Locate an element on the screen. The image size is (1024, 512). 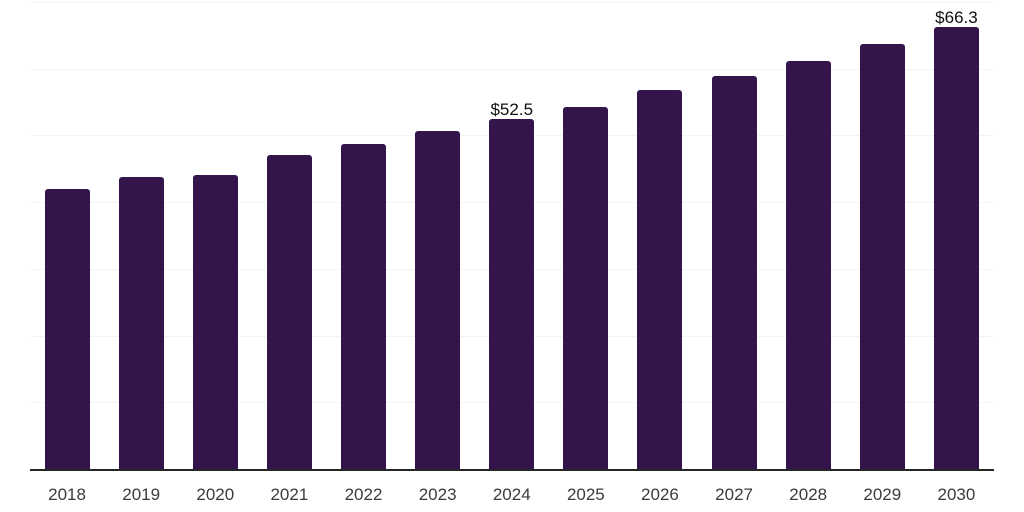
bar-2029 is located at coordinates (882, 256).